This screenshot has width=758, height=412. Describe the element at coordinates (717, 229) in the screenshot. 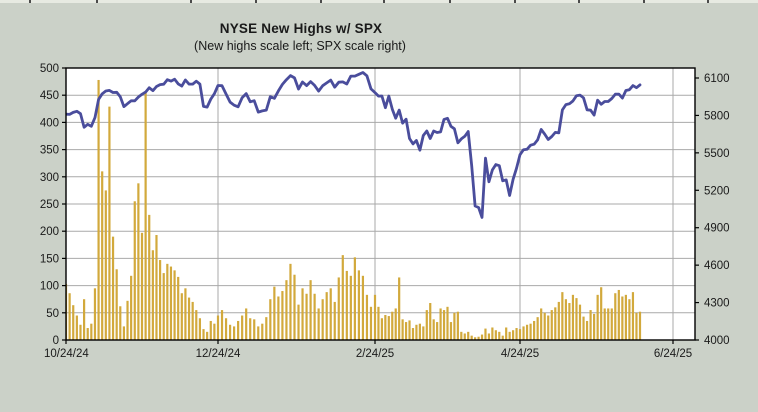

I see `right-axis-tick-label: 4900` at that location.